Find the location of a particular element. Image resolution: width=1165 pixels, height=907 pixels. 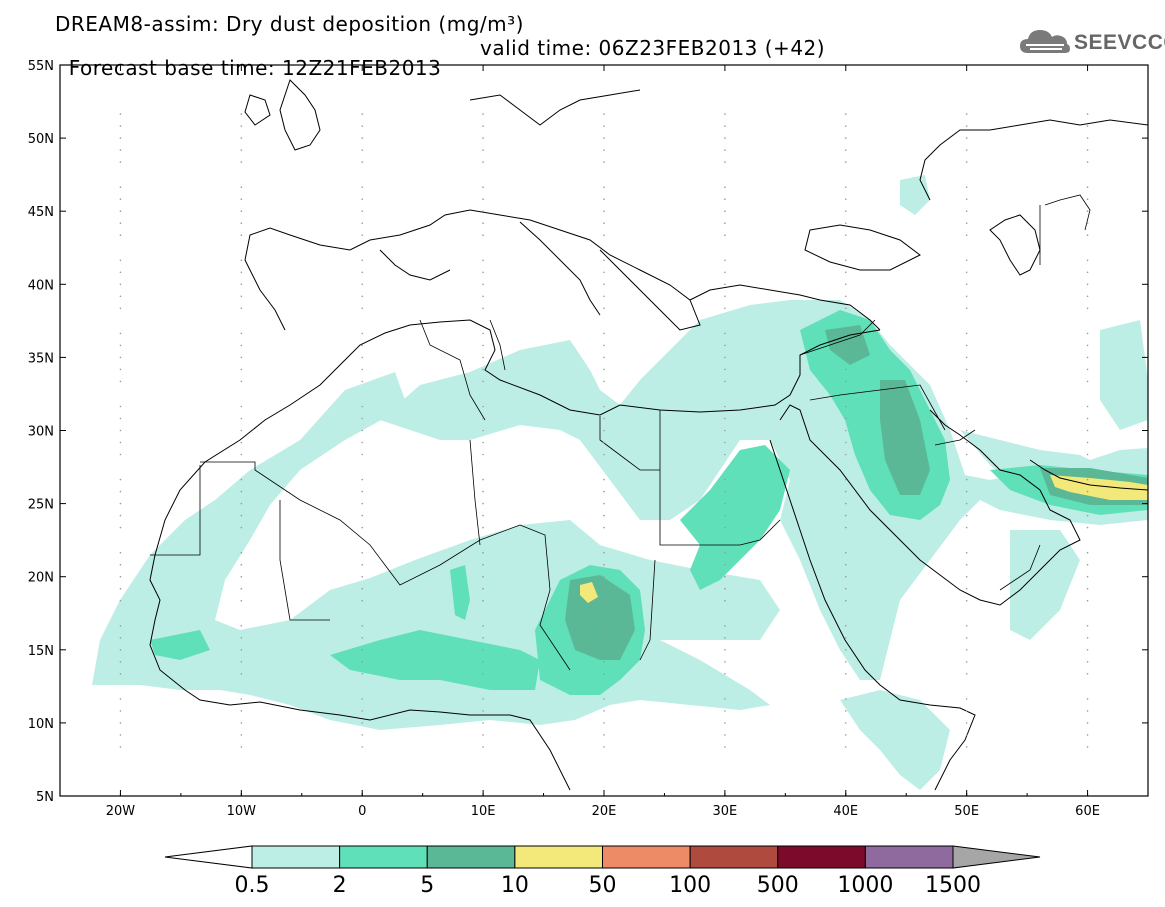

lat-label: 40N is located at coordinates (41, 285).